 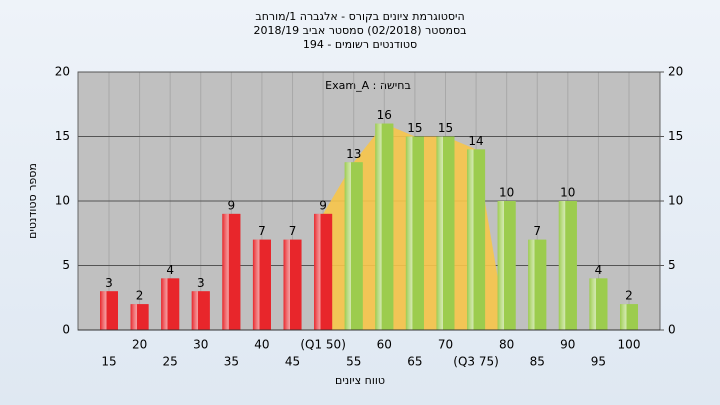 What do you see at coordinates (629, 345) in the screenshot?
I see `x-tick-label: 100` at bounding box center [629, 345].